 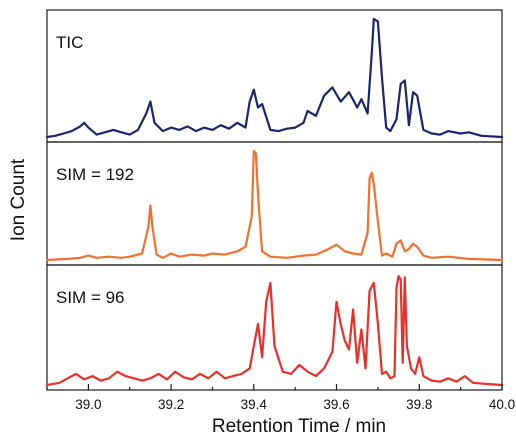 I want to click on x-tick-label: 39.8, so click(x=419, y=404).